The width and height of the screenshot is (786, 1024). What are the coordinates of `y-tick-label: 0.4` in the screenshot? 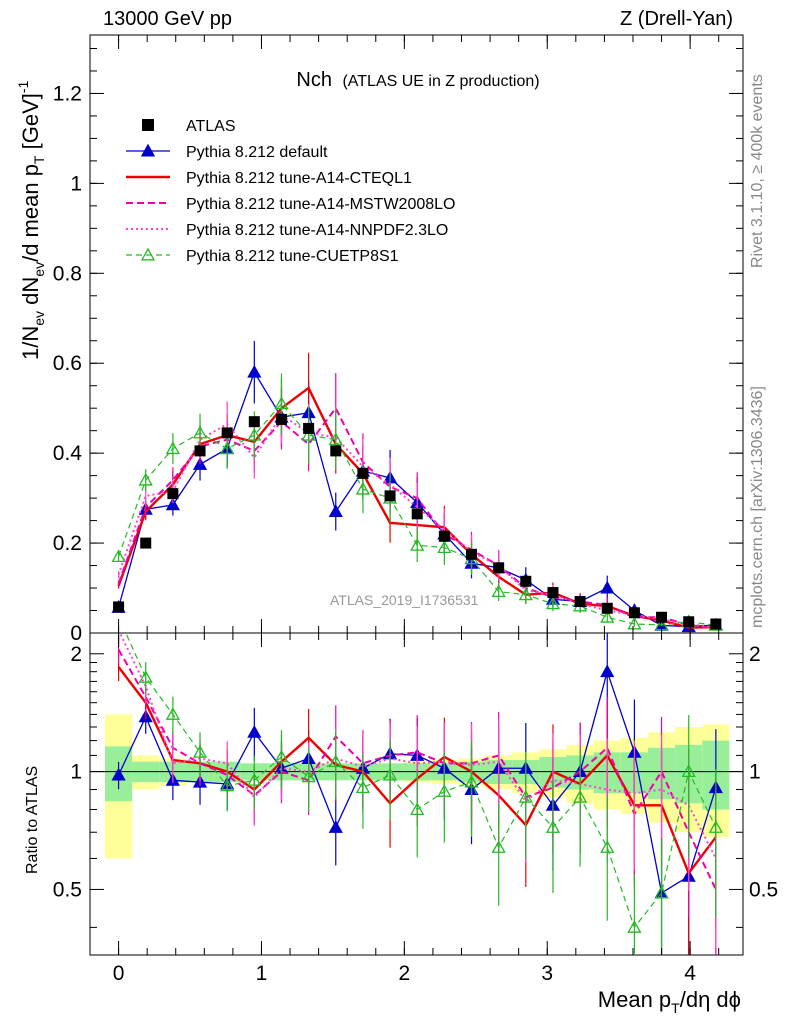 It's located at (68, 453).